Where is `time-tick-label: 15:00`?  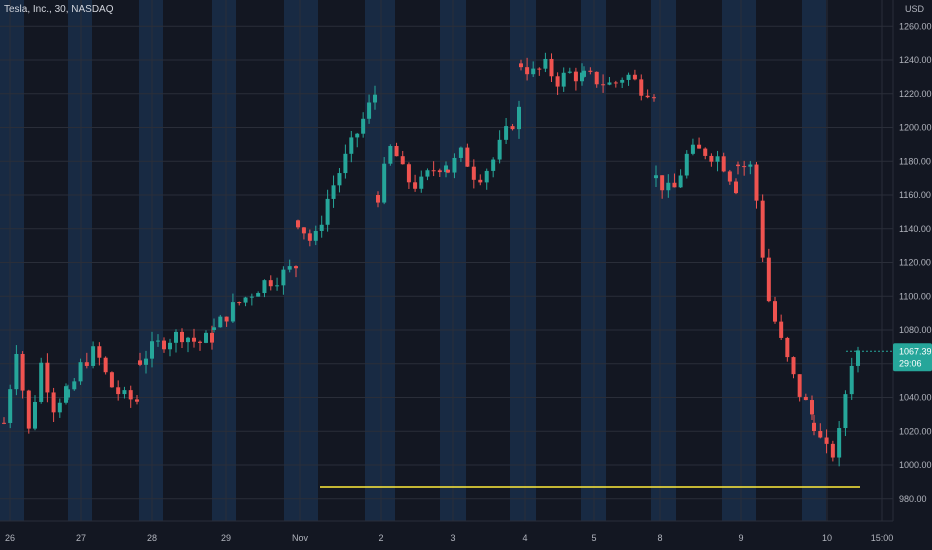
time-tick-label: 15:00 is located at coordinates (882, 538).